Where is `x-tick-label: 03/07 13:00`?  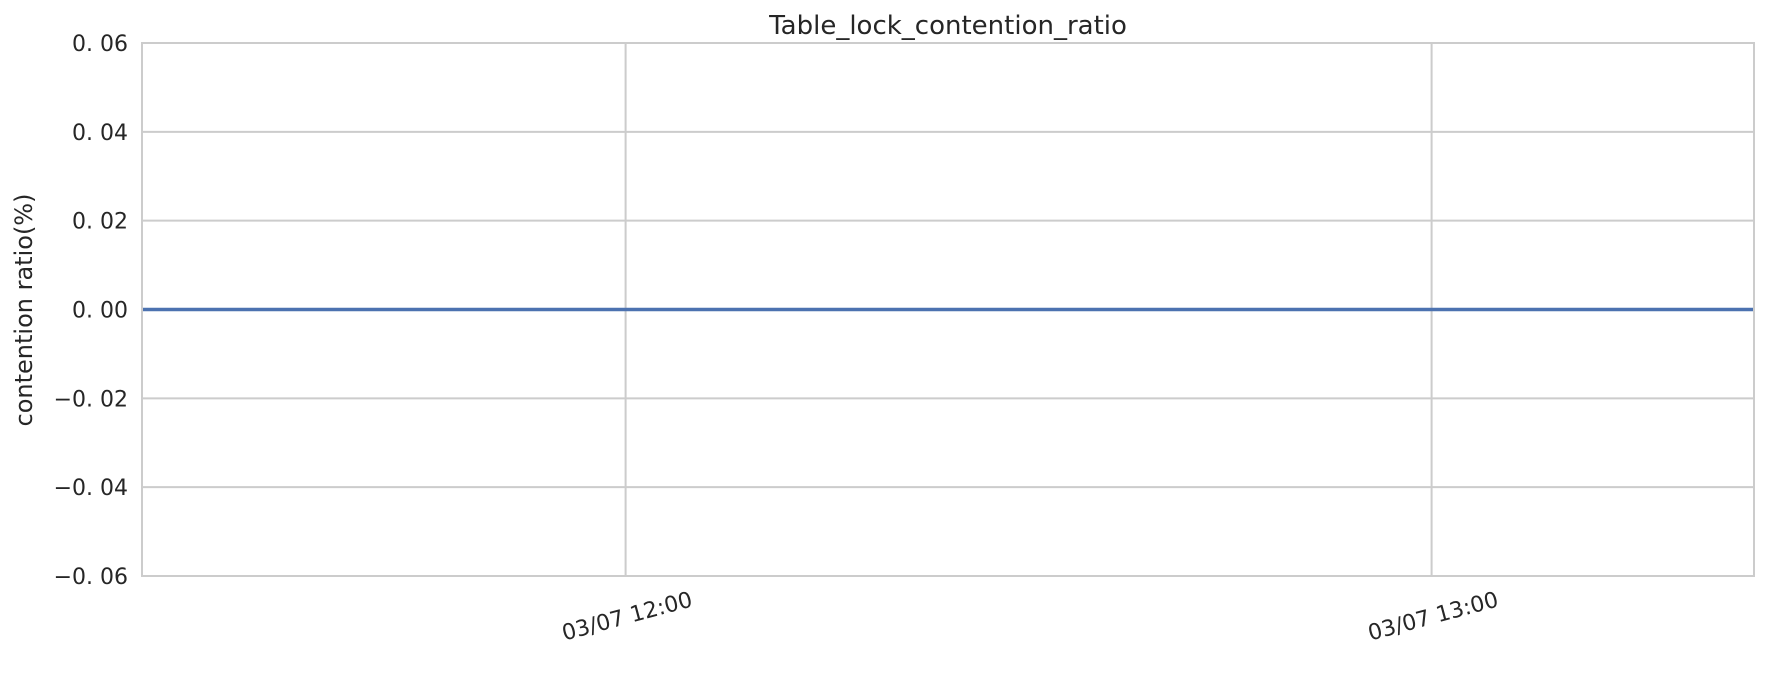 x-tick-label: 03/07 13:00 is located at coordinates (1433, 617).